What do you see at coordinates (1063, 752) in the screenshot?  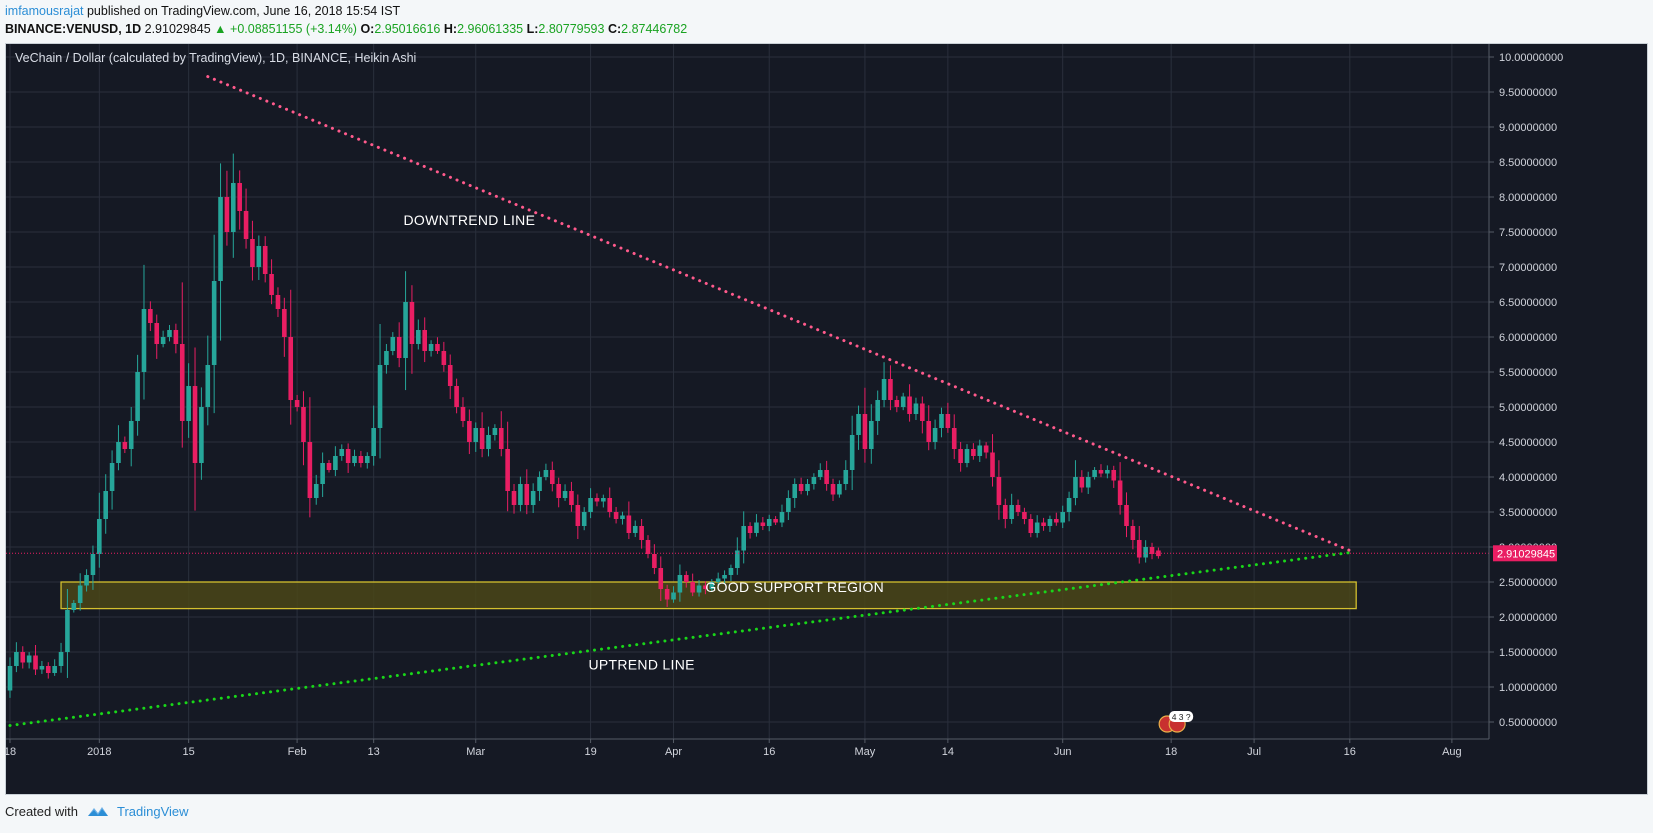 I see `time-tick-label: Jun` at bounding box center [1063, 752].